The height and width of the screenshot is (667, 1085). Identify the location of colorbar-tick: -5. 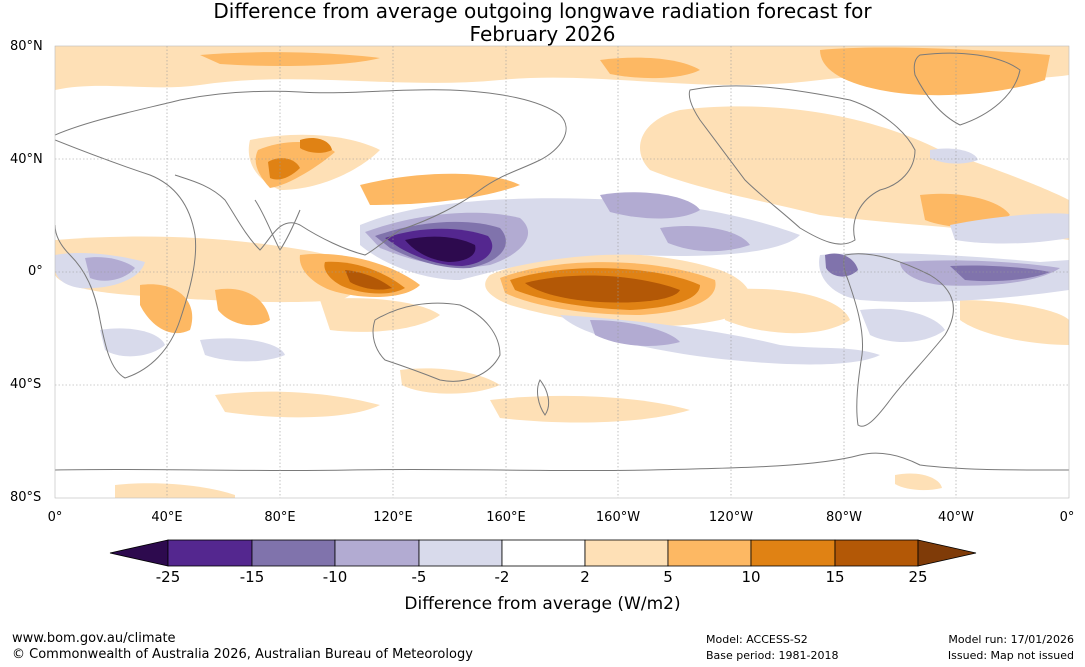
(419, 577).